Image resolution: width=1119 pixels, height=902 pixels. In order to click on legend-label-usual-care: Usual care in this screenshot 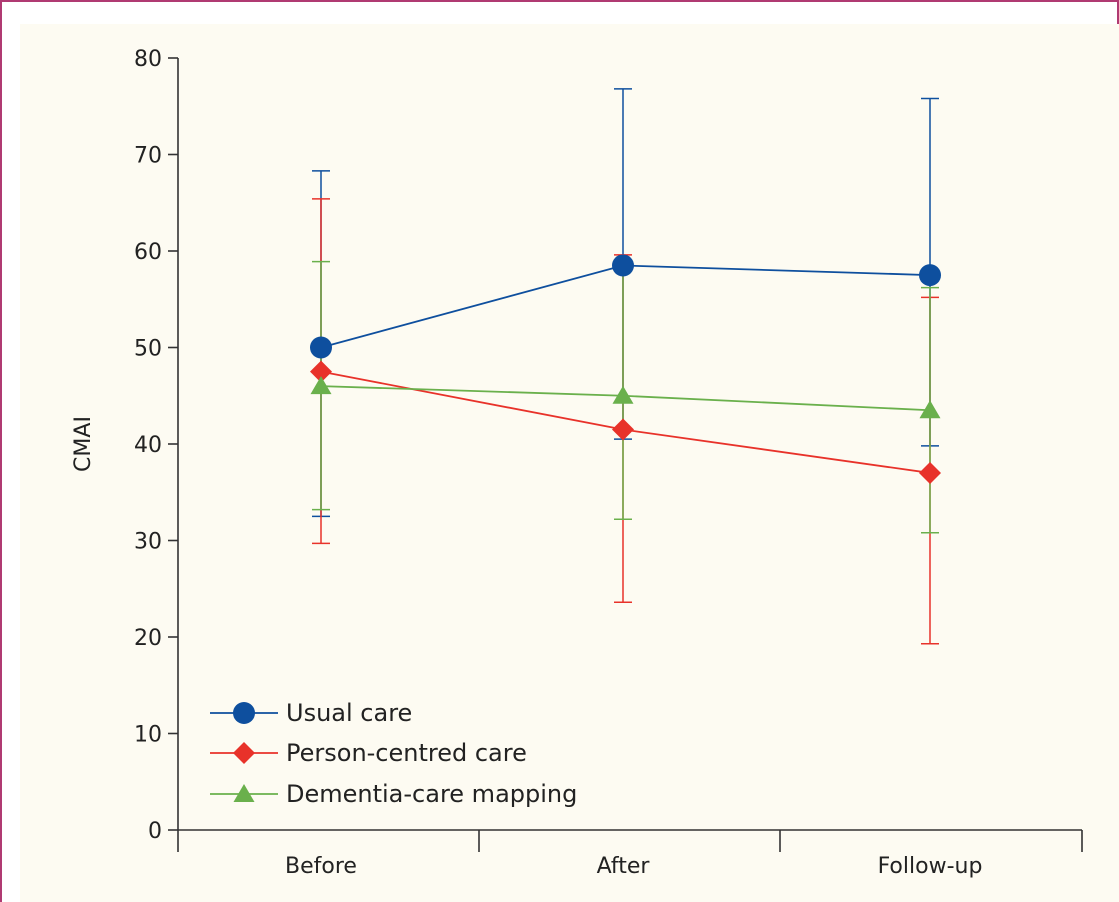, I will do `click(349, 713)`.